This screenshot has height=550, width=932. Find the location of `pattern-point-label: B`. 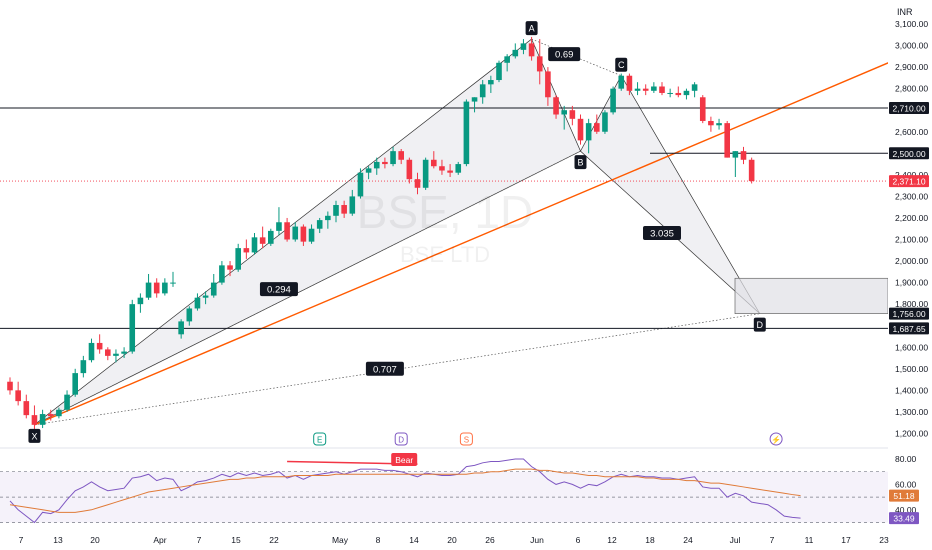

pattern-point-label: B is located at coordinates (580, 163).